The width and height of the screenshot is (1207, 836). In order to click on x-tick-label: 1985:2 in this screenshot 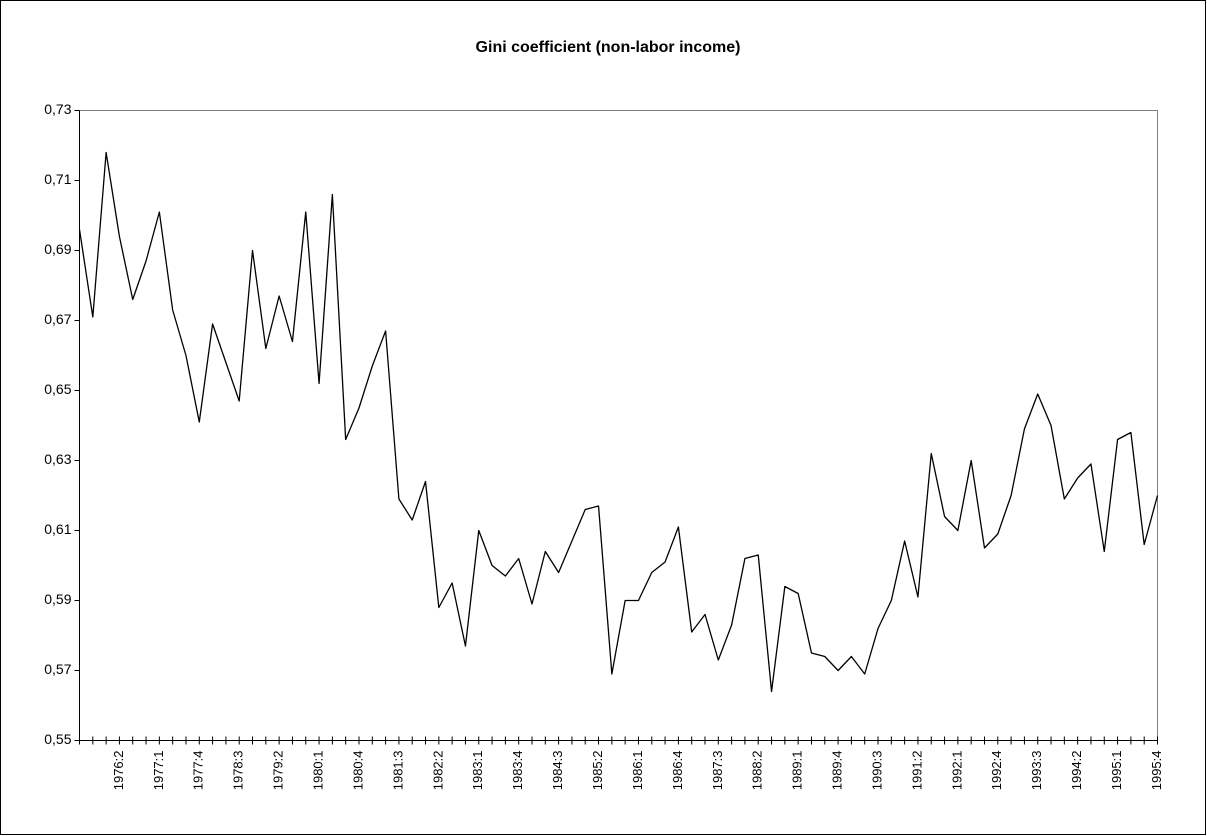, I will do `click(597, 771)`.